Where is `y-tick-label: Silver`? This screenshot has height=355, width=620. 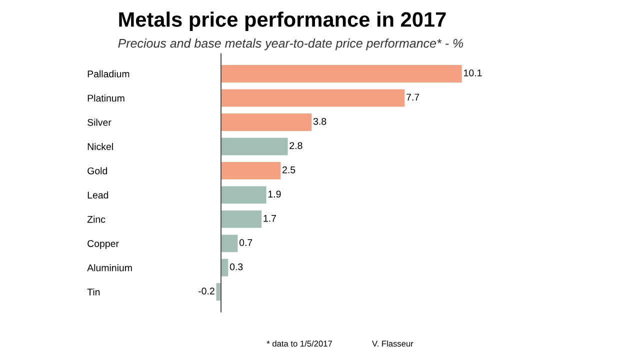 y-tick-label: Silver is located at coordinates (100, 122).